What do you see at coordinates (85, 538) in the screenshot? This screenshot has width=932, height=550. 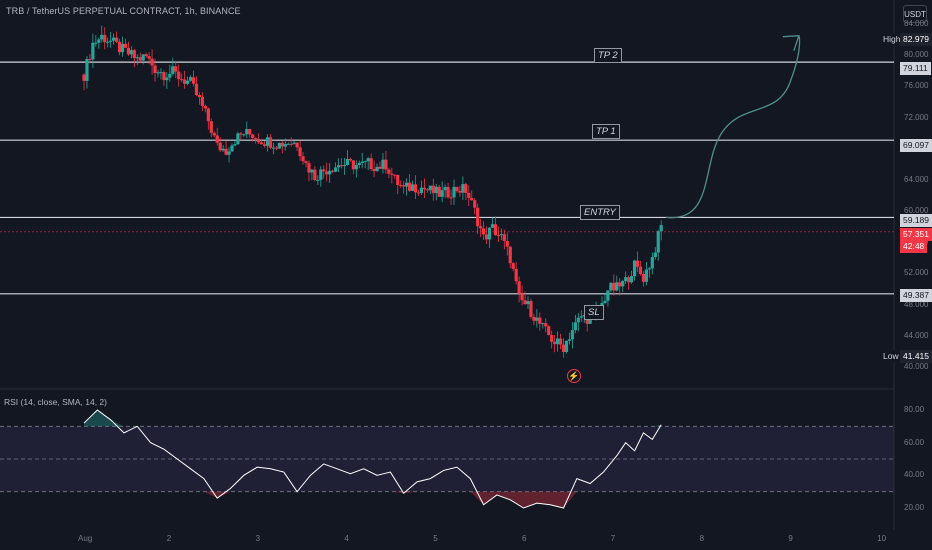 I see `time-tick-label: Aug` at bounding box center [85, 538].